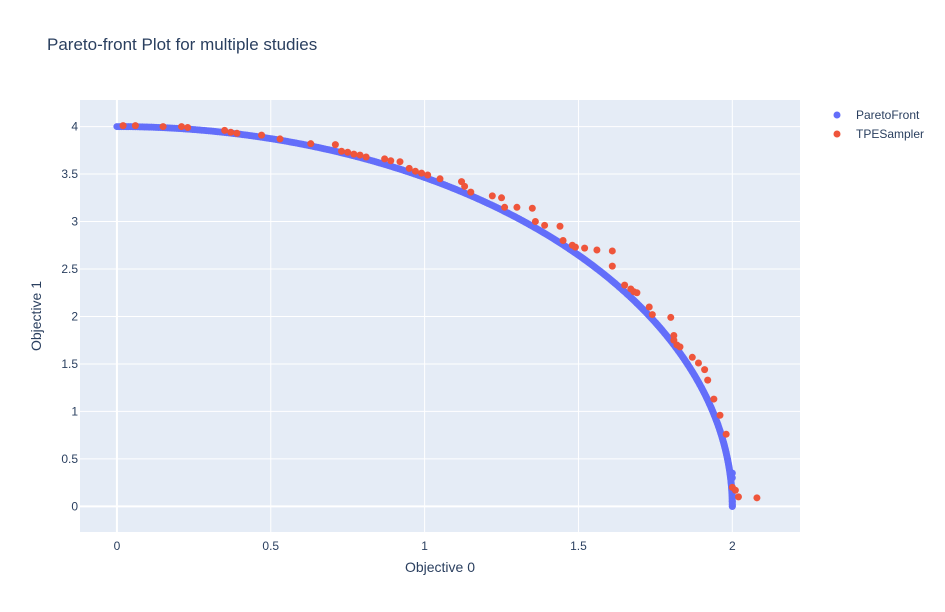  I want to click on x-tick-label: 1.5, so click(578, 546).